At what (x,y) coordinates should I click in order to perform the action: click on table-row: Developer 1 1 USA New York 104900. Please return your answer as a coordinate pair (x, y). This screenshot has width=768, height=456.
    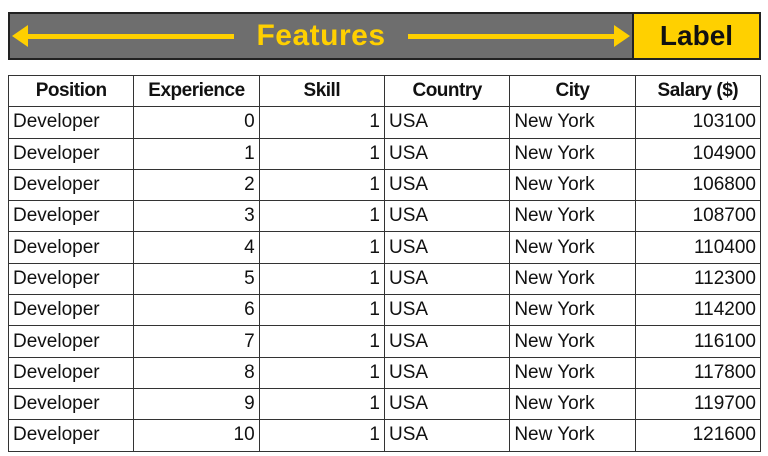
    Looking at the image, I should click on (384, 153).